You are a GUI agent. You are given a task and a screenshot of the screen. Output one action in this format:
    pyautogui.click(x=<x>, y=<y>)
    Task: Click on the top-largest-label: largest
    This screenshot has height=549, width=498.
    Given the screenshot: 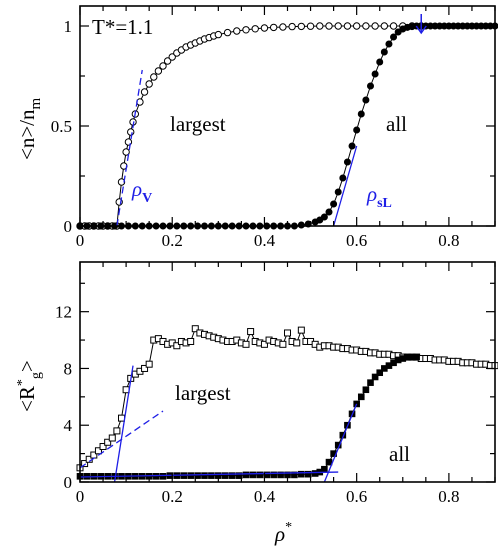 What is the action you would take?
    pyautogui.click(x=198, y=124)
    